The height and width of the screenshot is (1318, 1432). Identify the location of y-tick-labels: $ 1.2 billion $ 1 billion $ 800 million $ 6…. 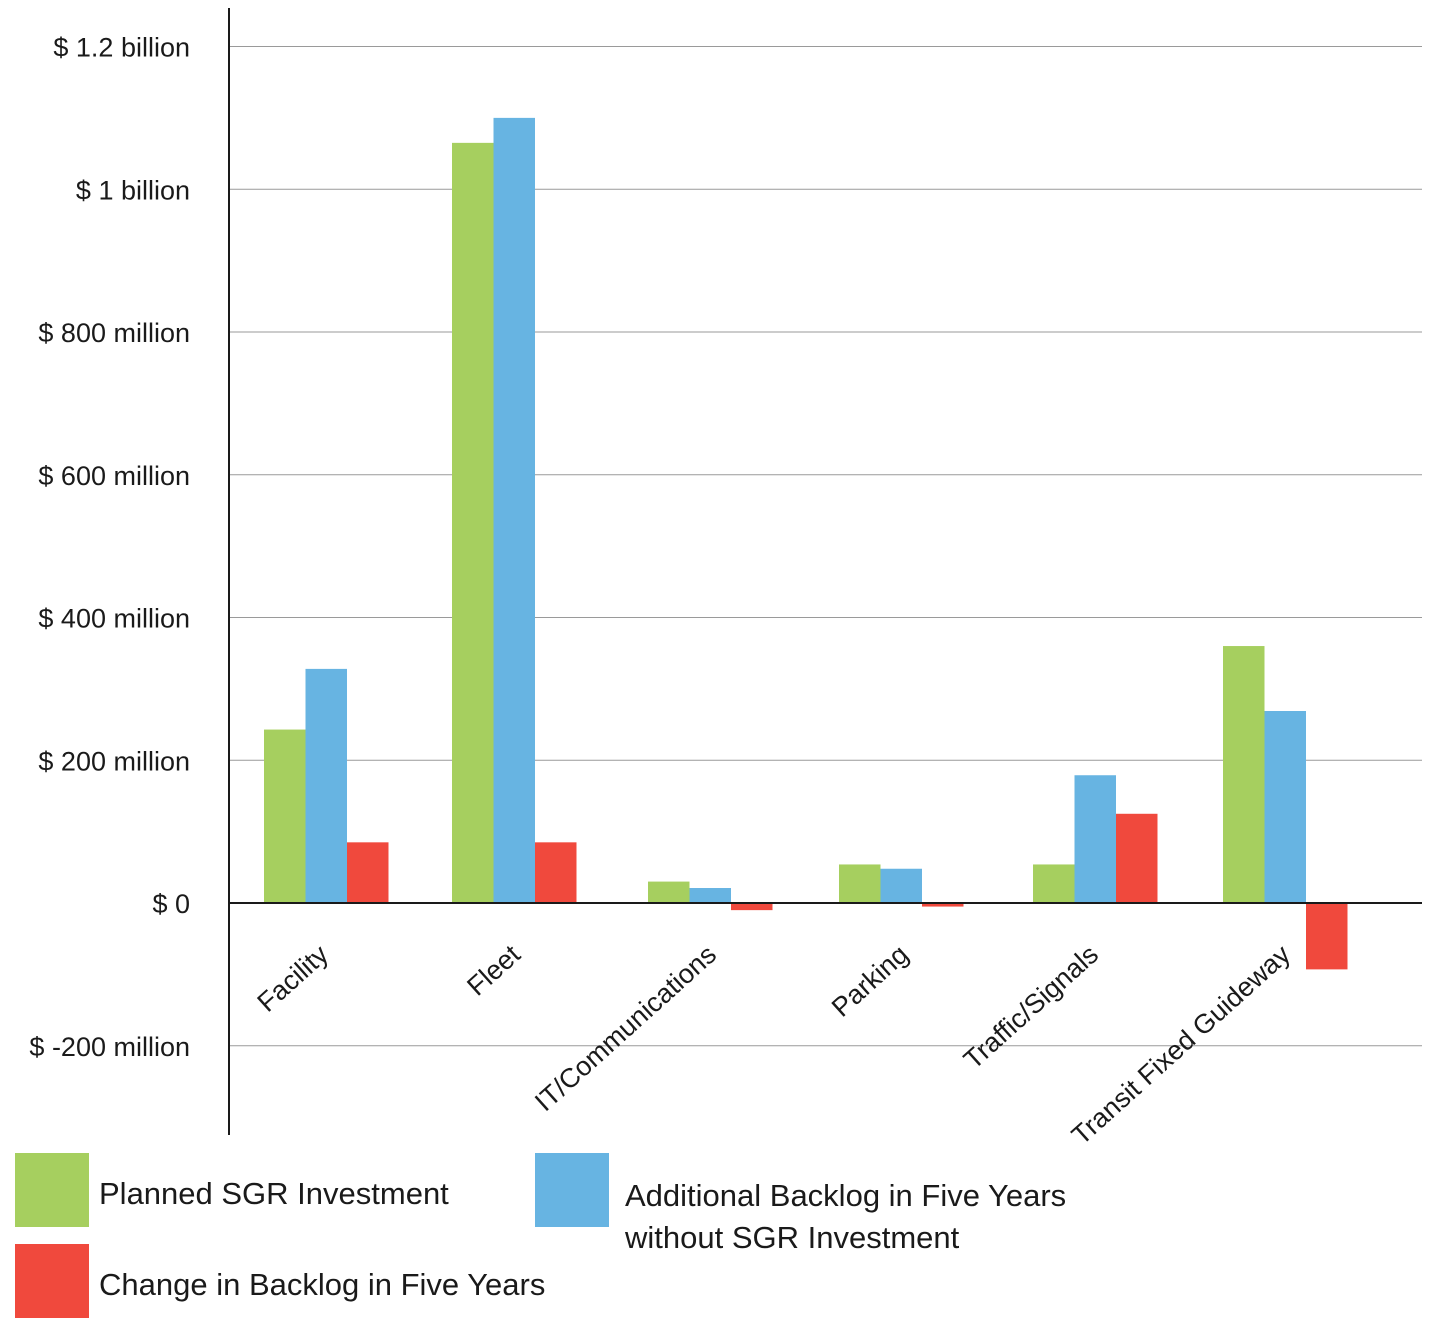
(109, 547).